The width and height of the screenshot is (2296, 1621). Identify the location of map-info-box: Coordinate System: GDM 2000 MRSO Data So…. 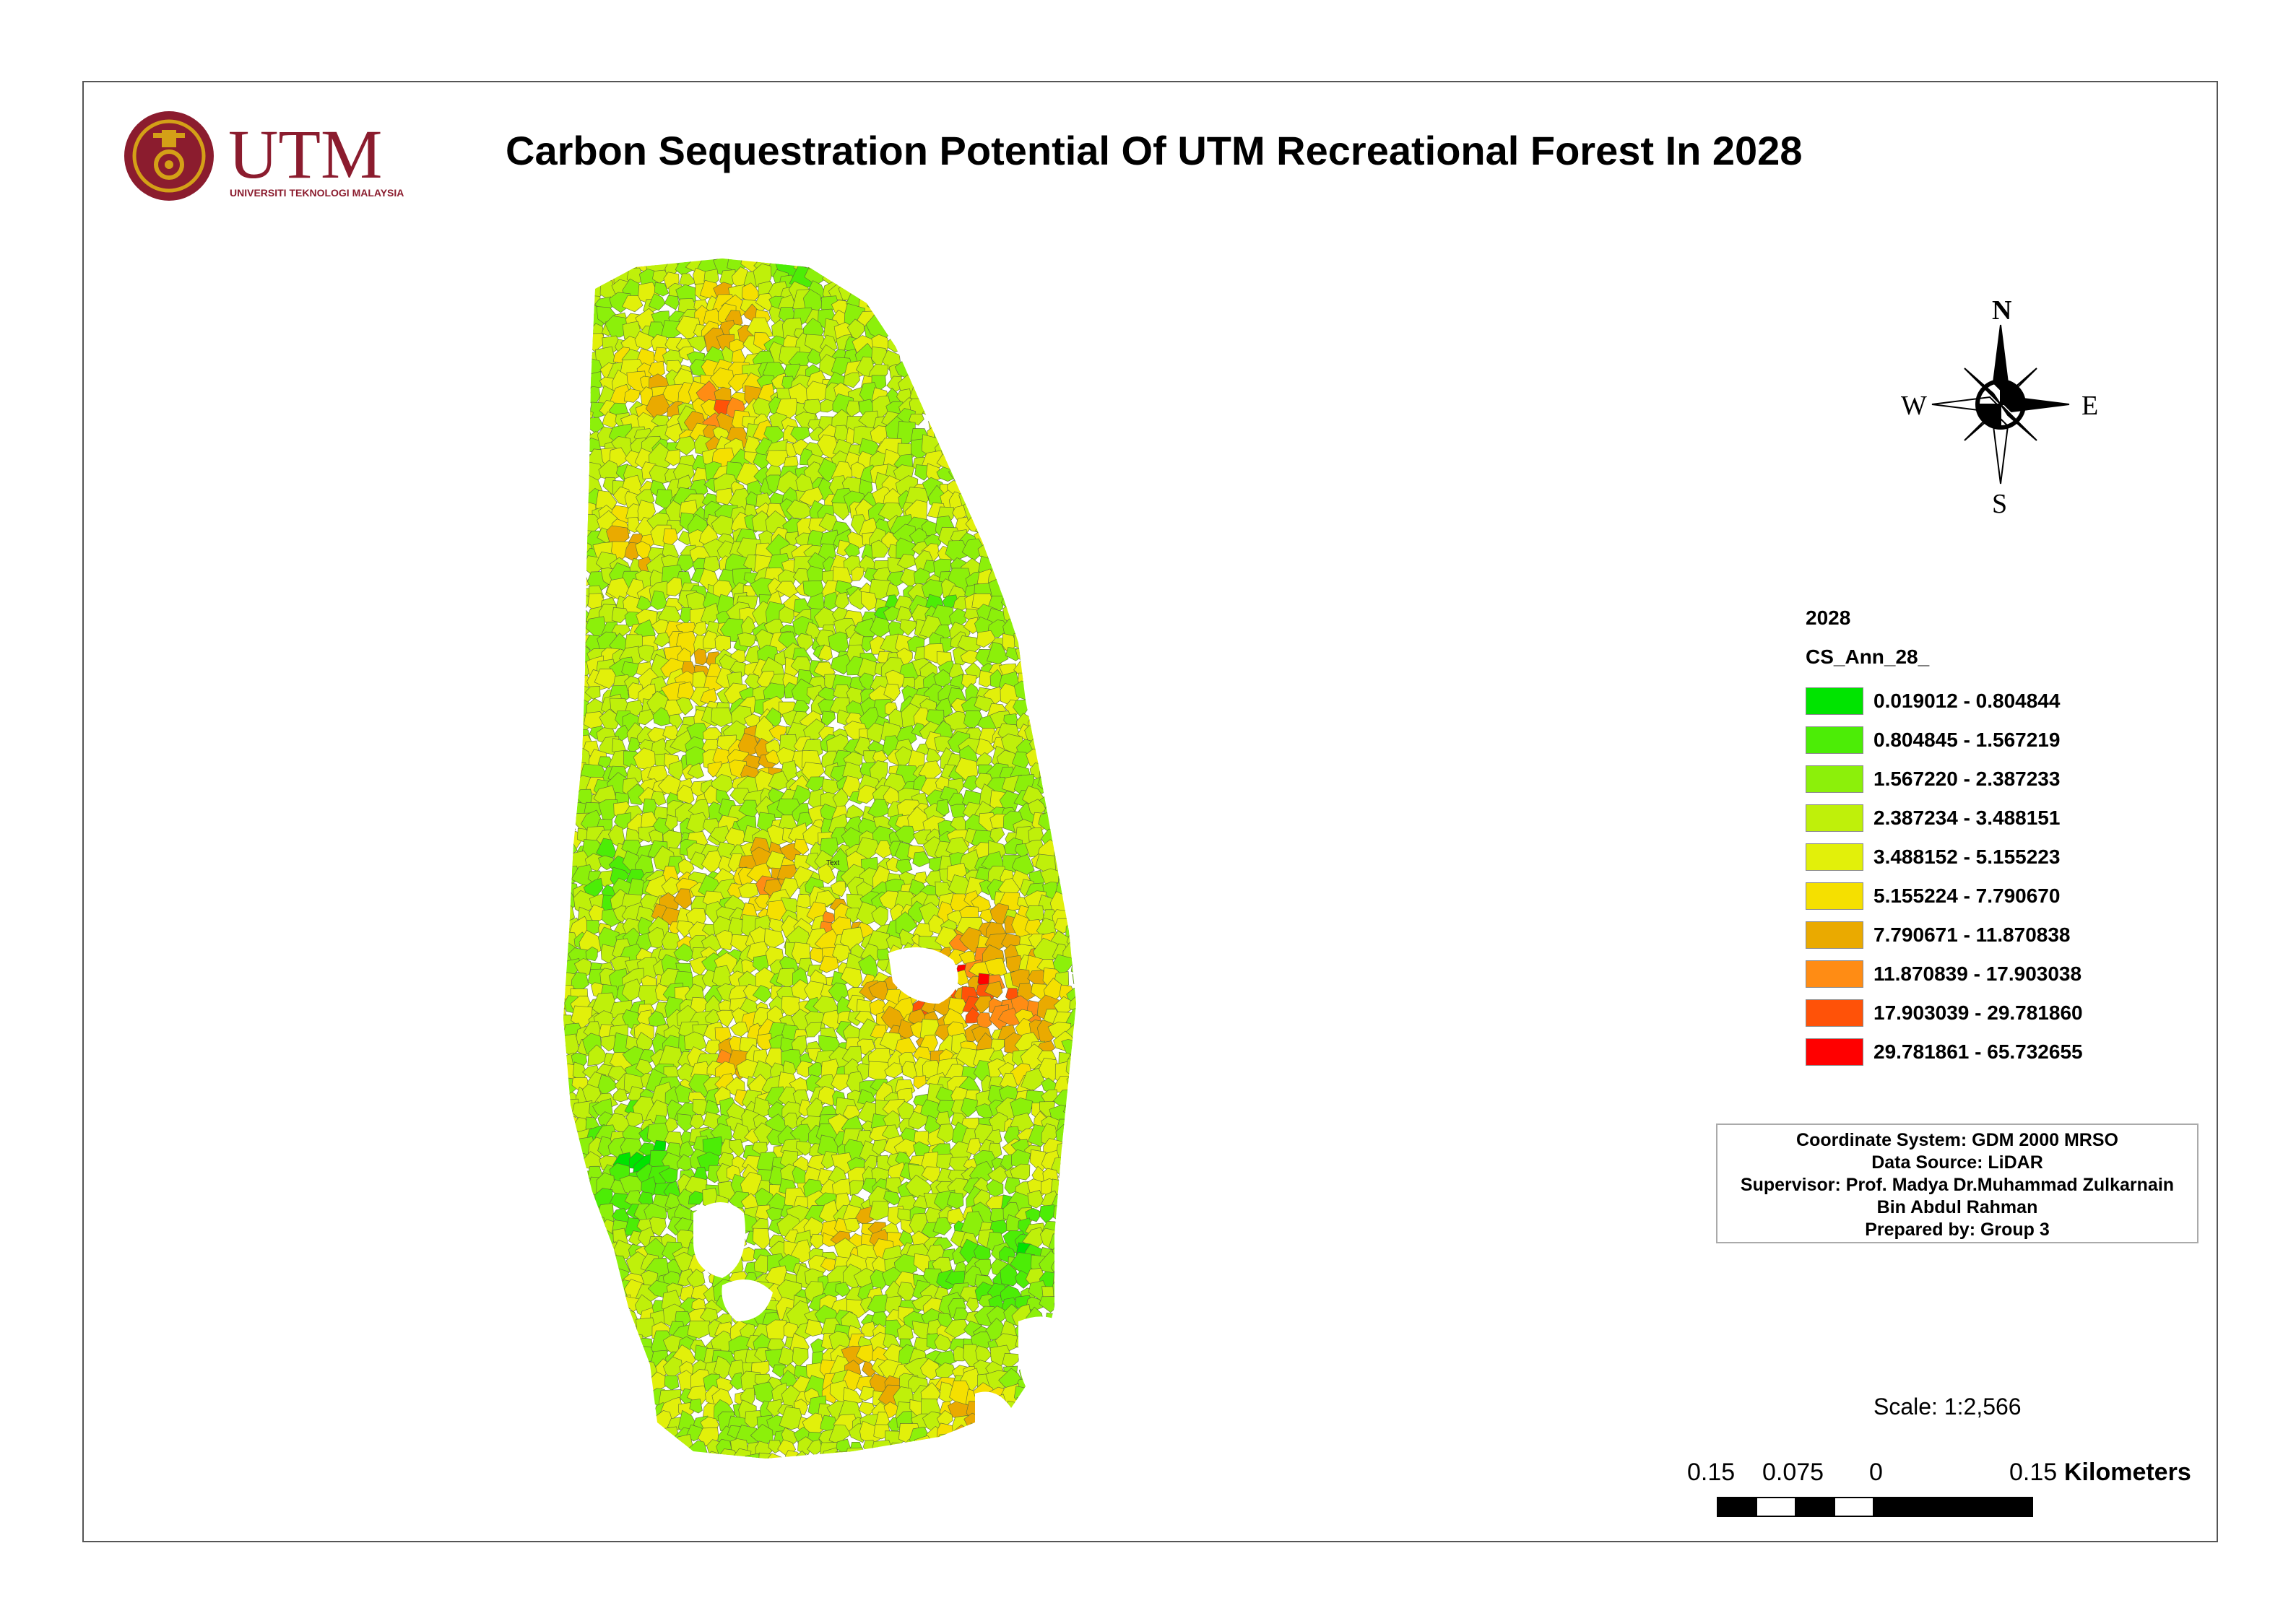
(1957, 1183).